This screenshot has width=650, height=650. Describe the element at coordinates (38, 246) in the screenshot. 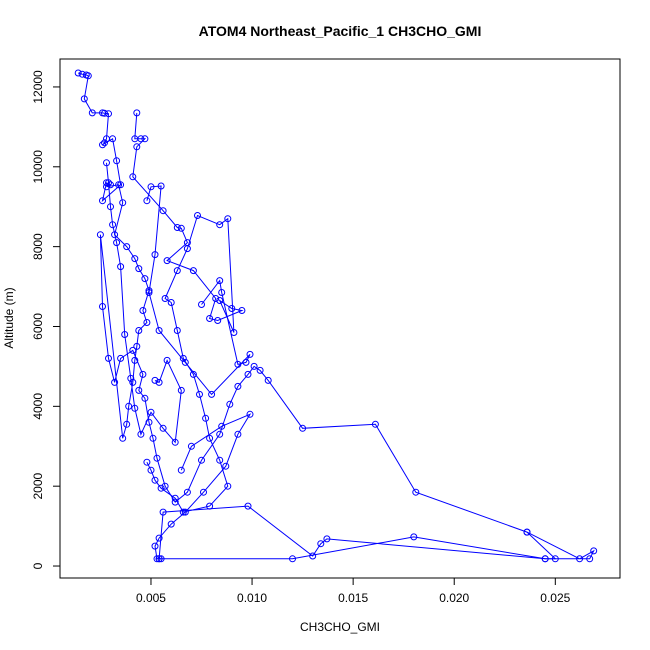

I see `y-tick-label: 8000` at that location.